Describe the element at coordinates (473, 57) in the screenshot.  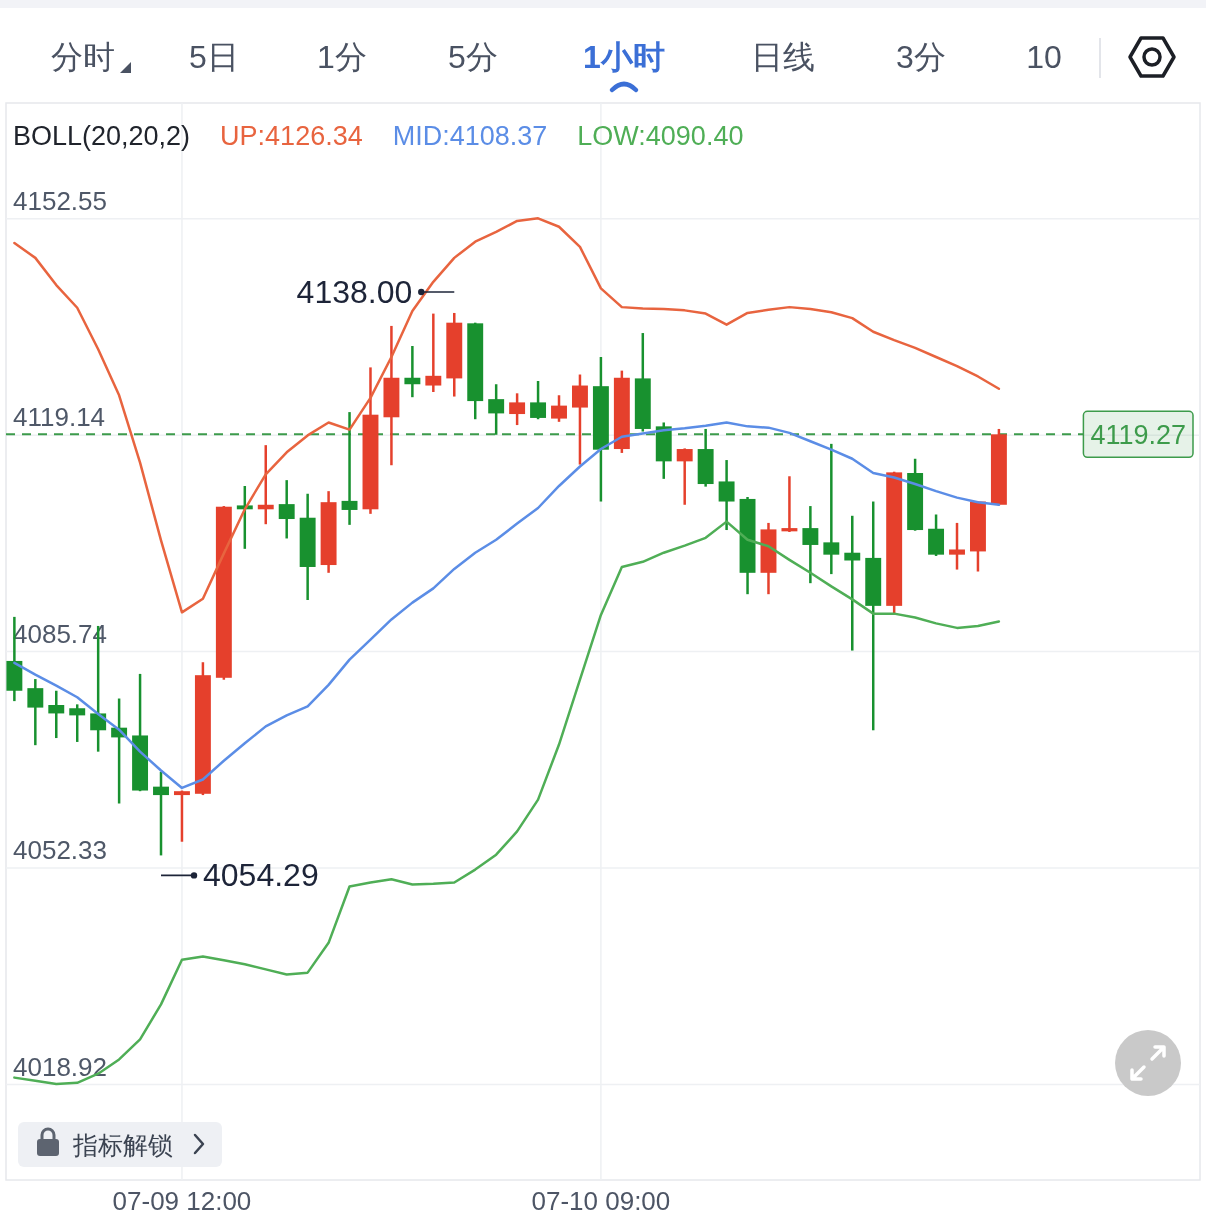
I see `text: 5分` at that location.